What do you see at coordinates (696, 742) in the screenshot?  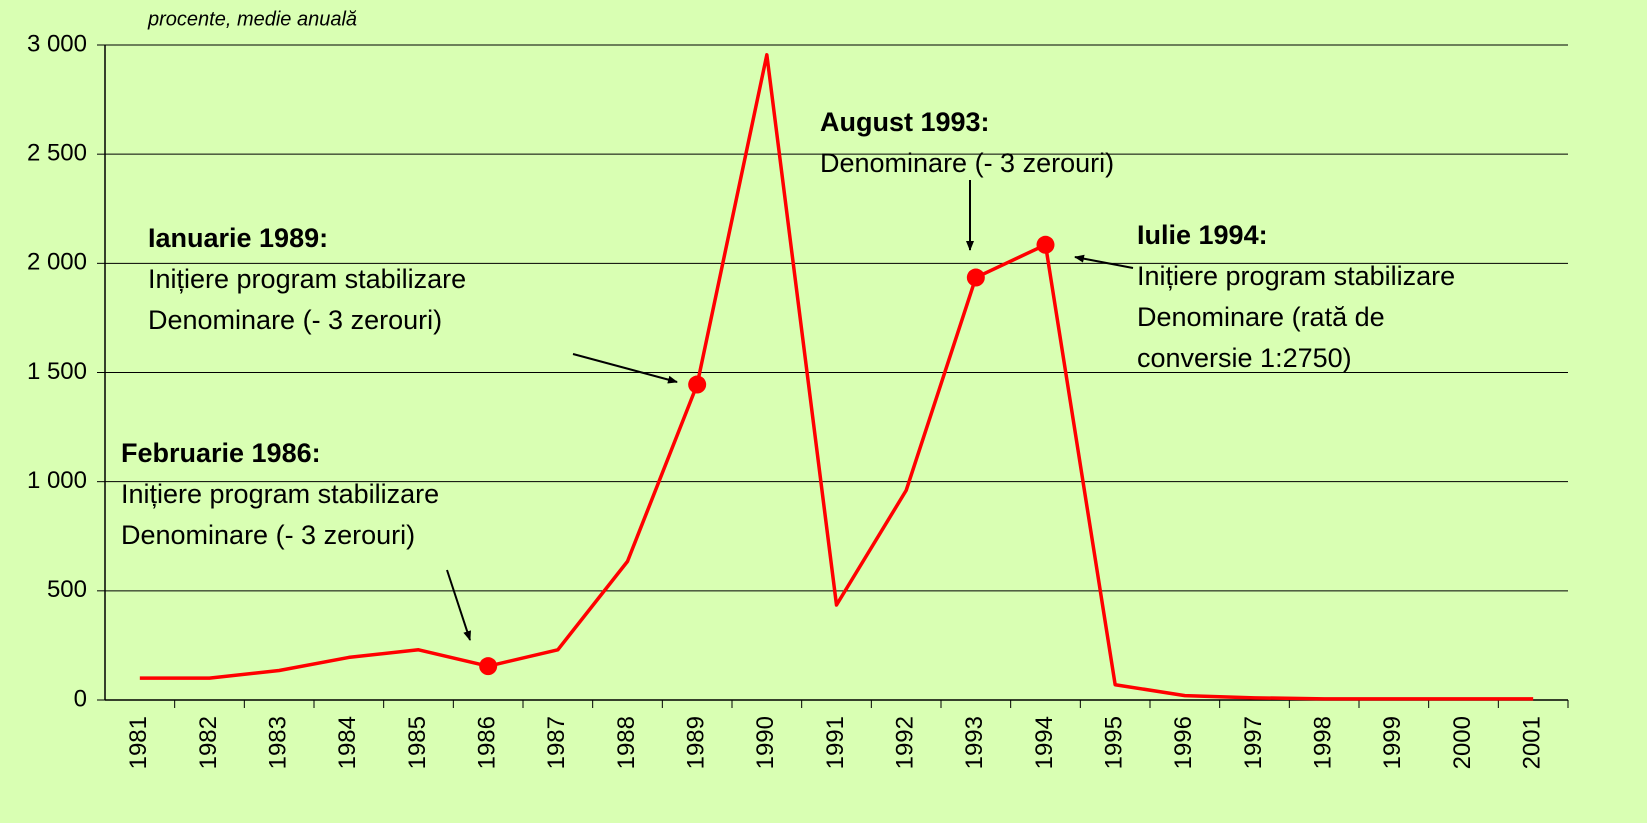 I see `x-tick-label: 1989` at bounding box center [696, 742].